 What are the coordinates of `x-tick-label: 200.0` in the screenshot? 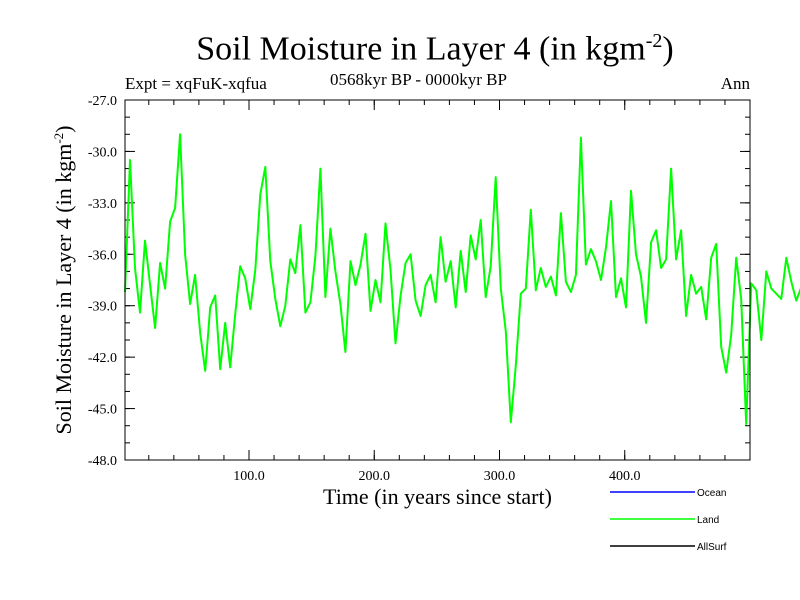 It's located at (374, 476).